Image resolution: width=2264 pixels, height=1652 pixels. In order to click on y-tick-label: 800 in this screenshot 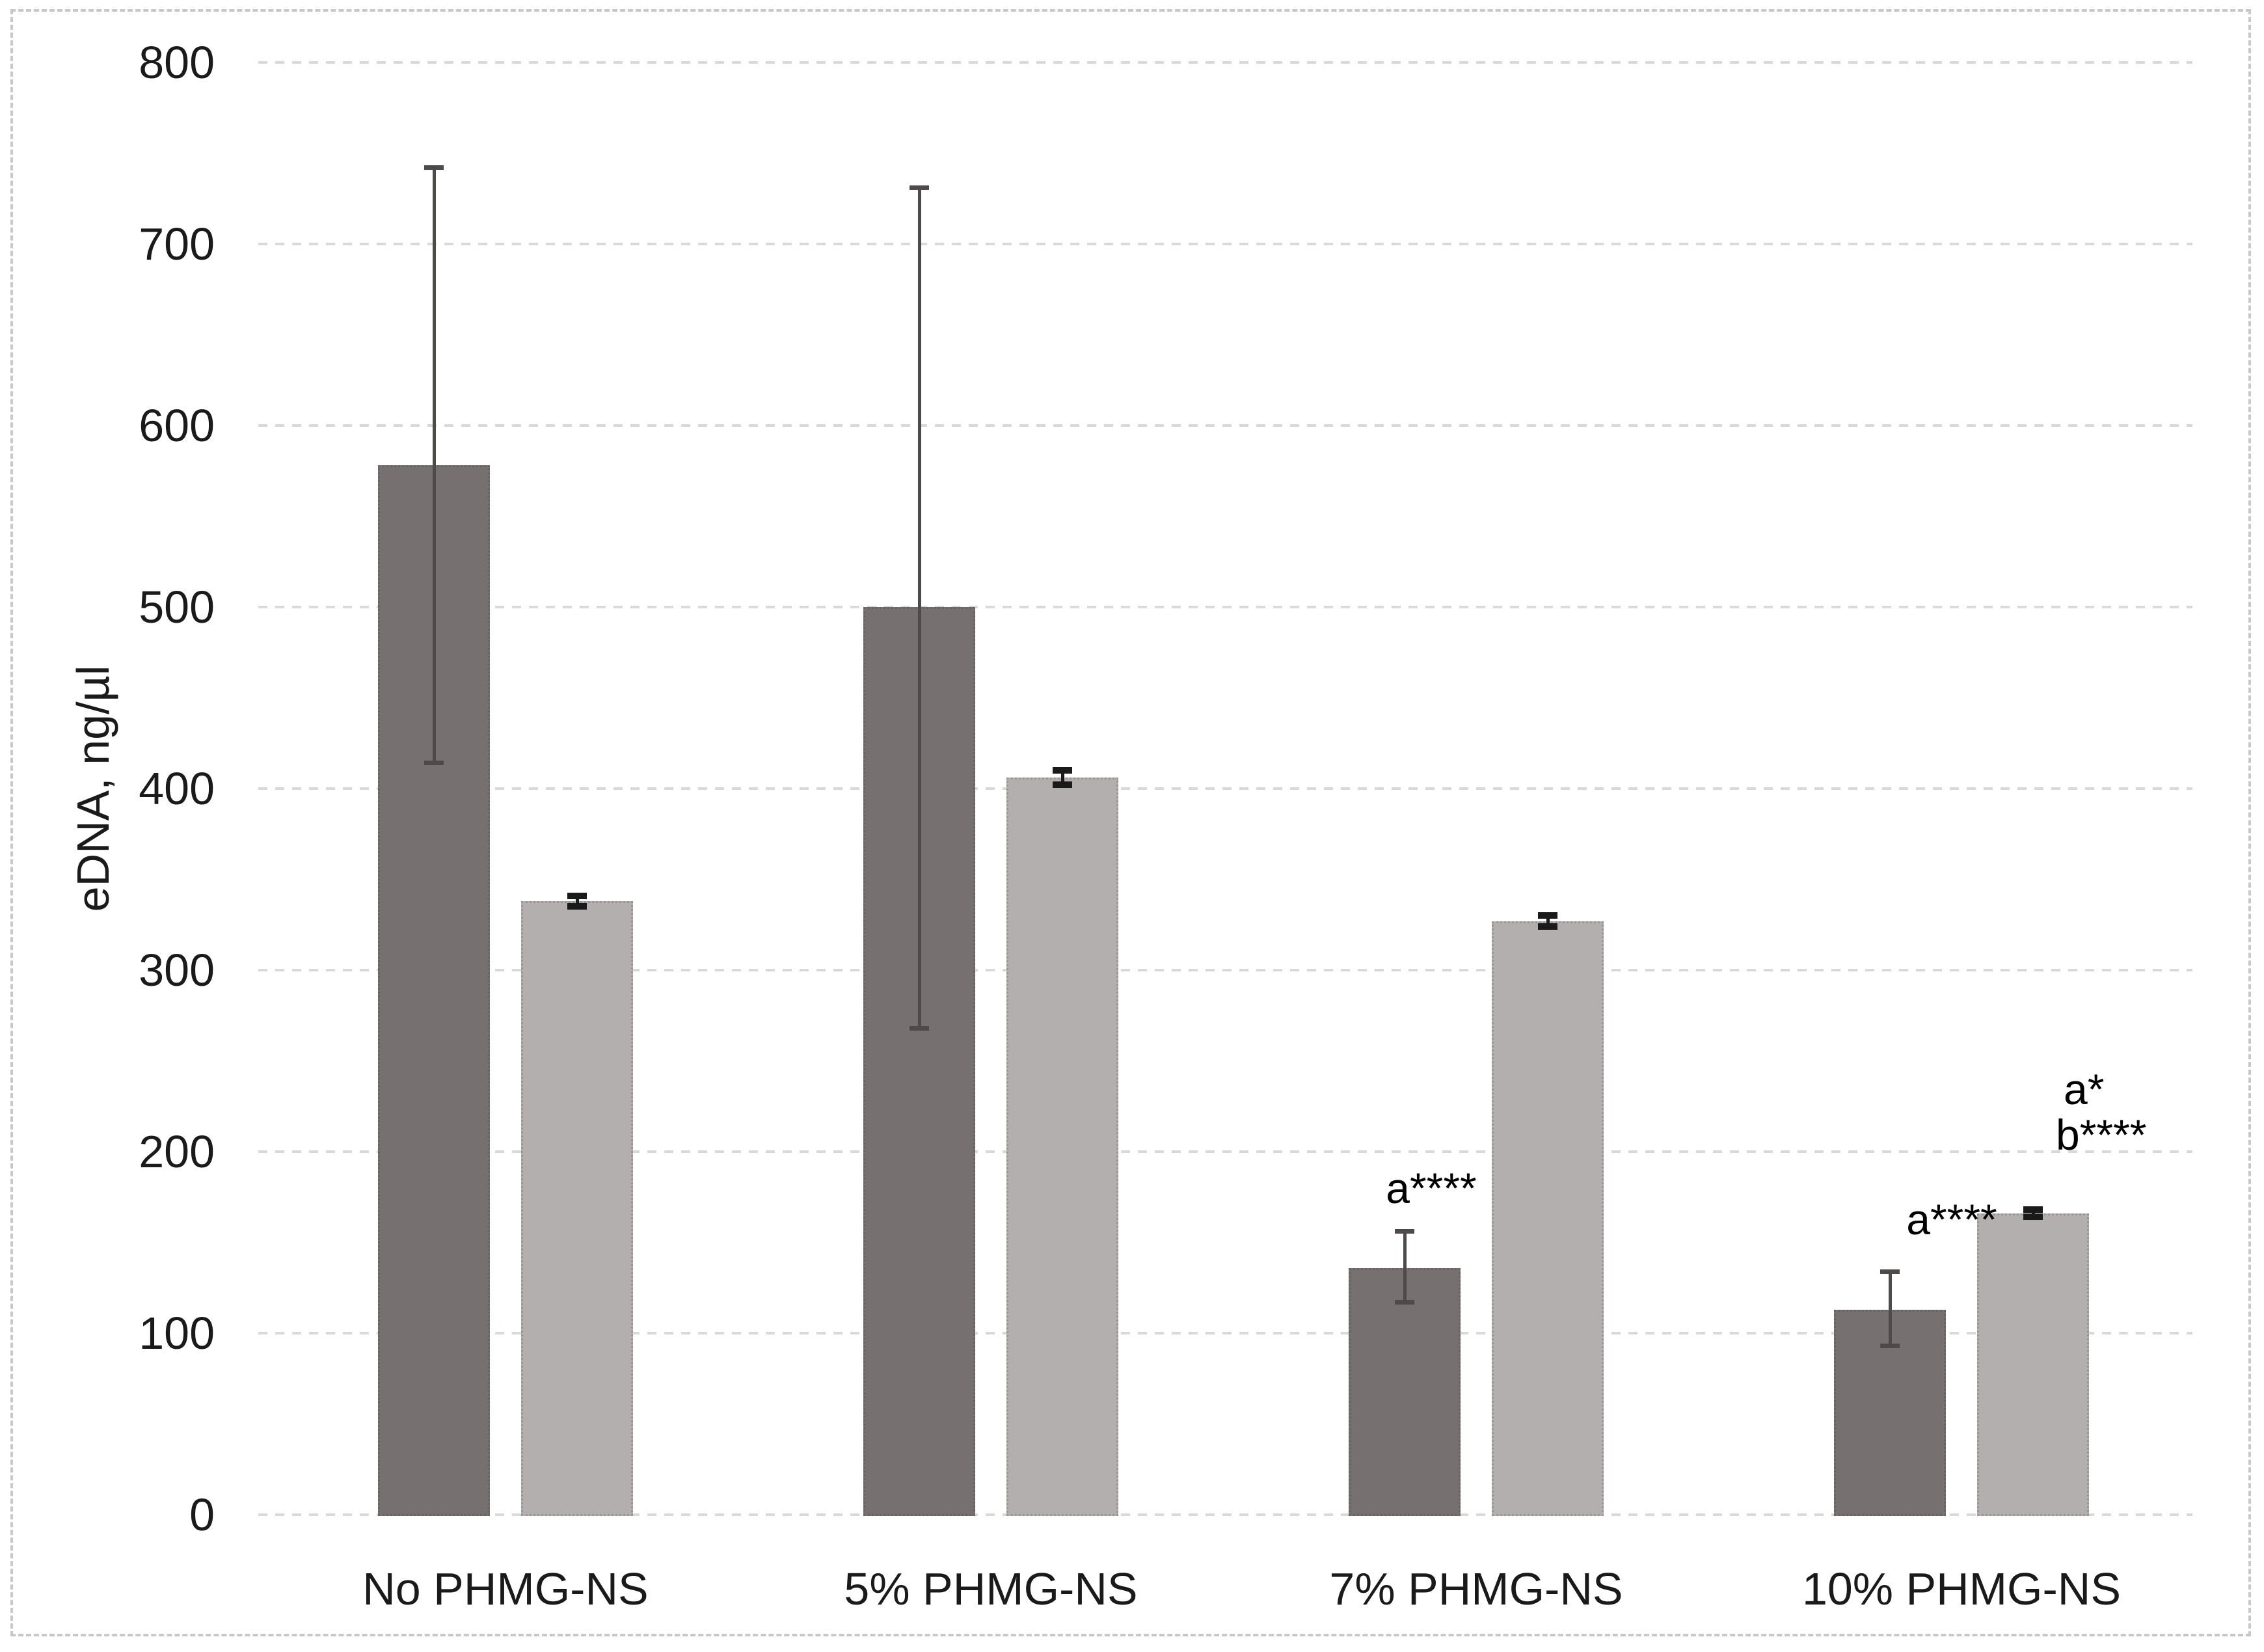, I will do `click(177, 62)`.